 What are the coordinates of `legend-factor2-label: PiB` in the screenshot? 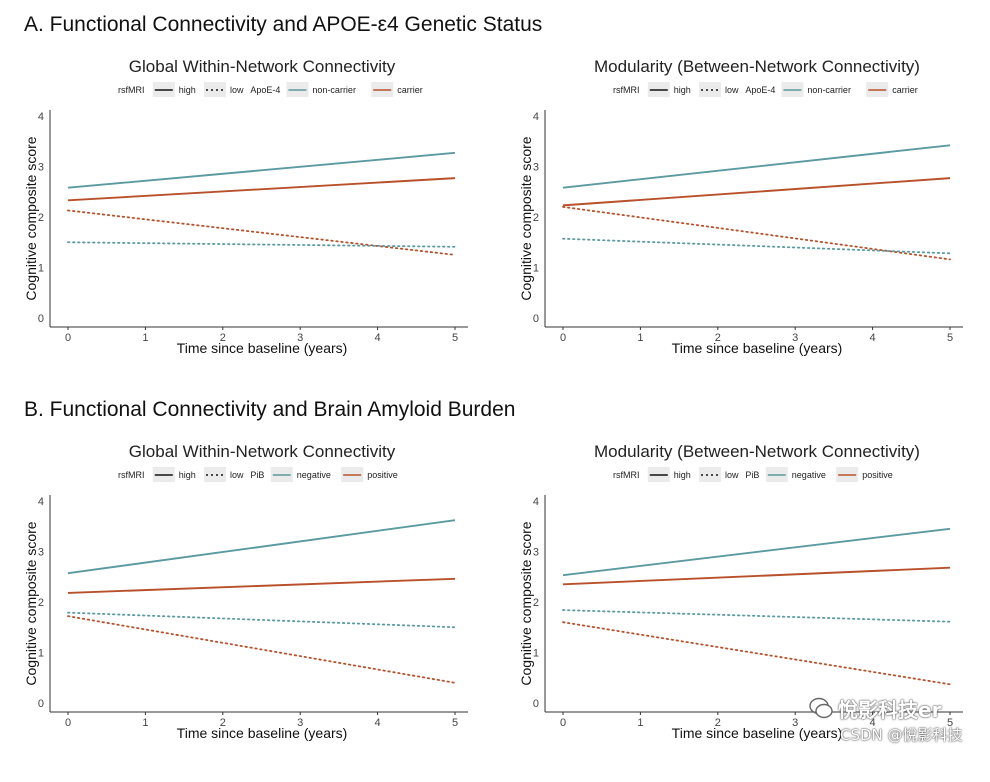 It's located at (752, 475).